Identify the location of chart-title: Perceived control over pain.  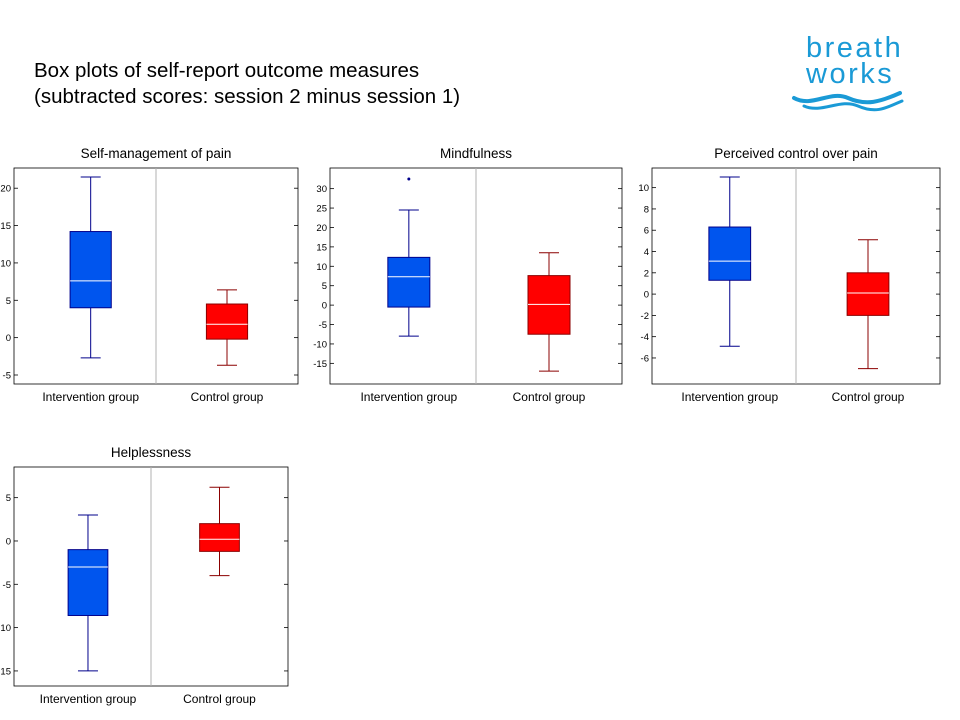
(796, 153).